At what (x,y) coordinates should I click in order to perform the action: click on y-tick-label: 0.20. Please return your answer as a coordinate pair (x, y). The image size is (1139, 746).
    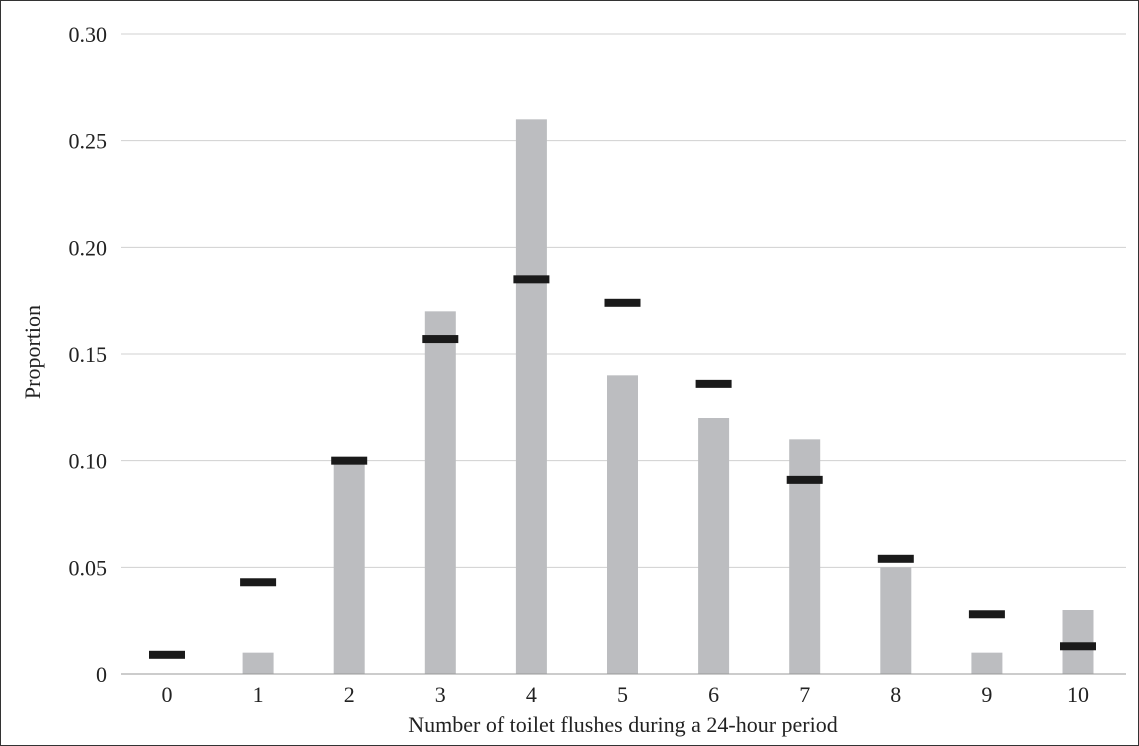
    Looking at the image, I should click on (88, 247).